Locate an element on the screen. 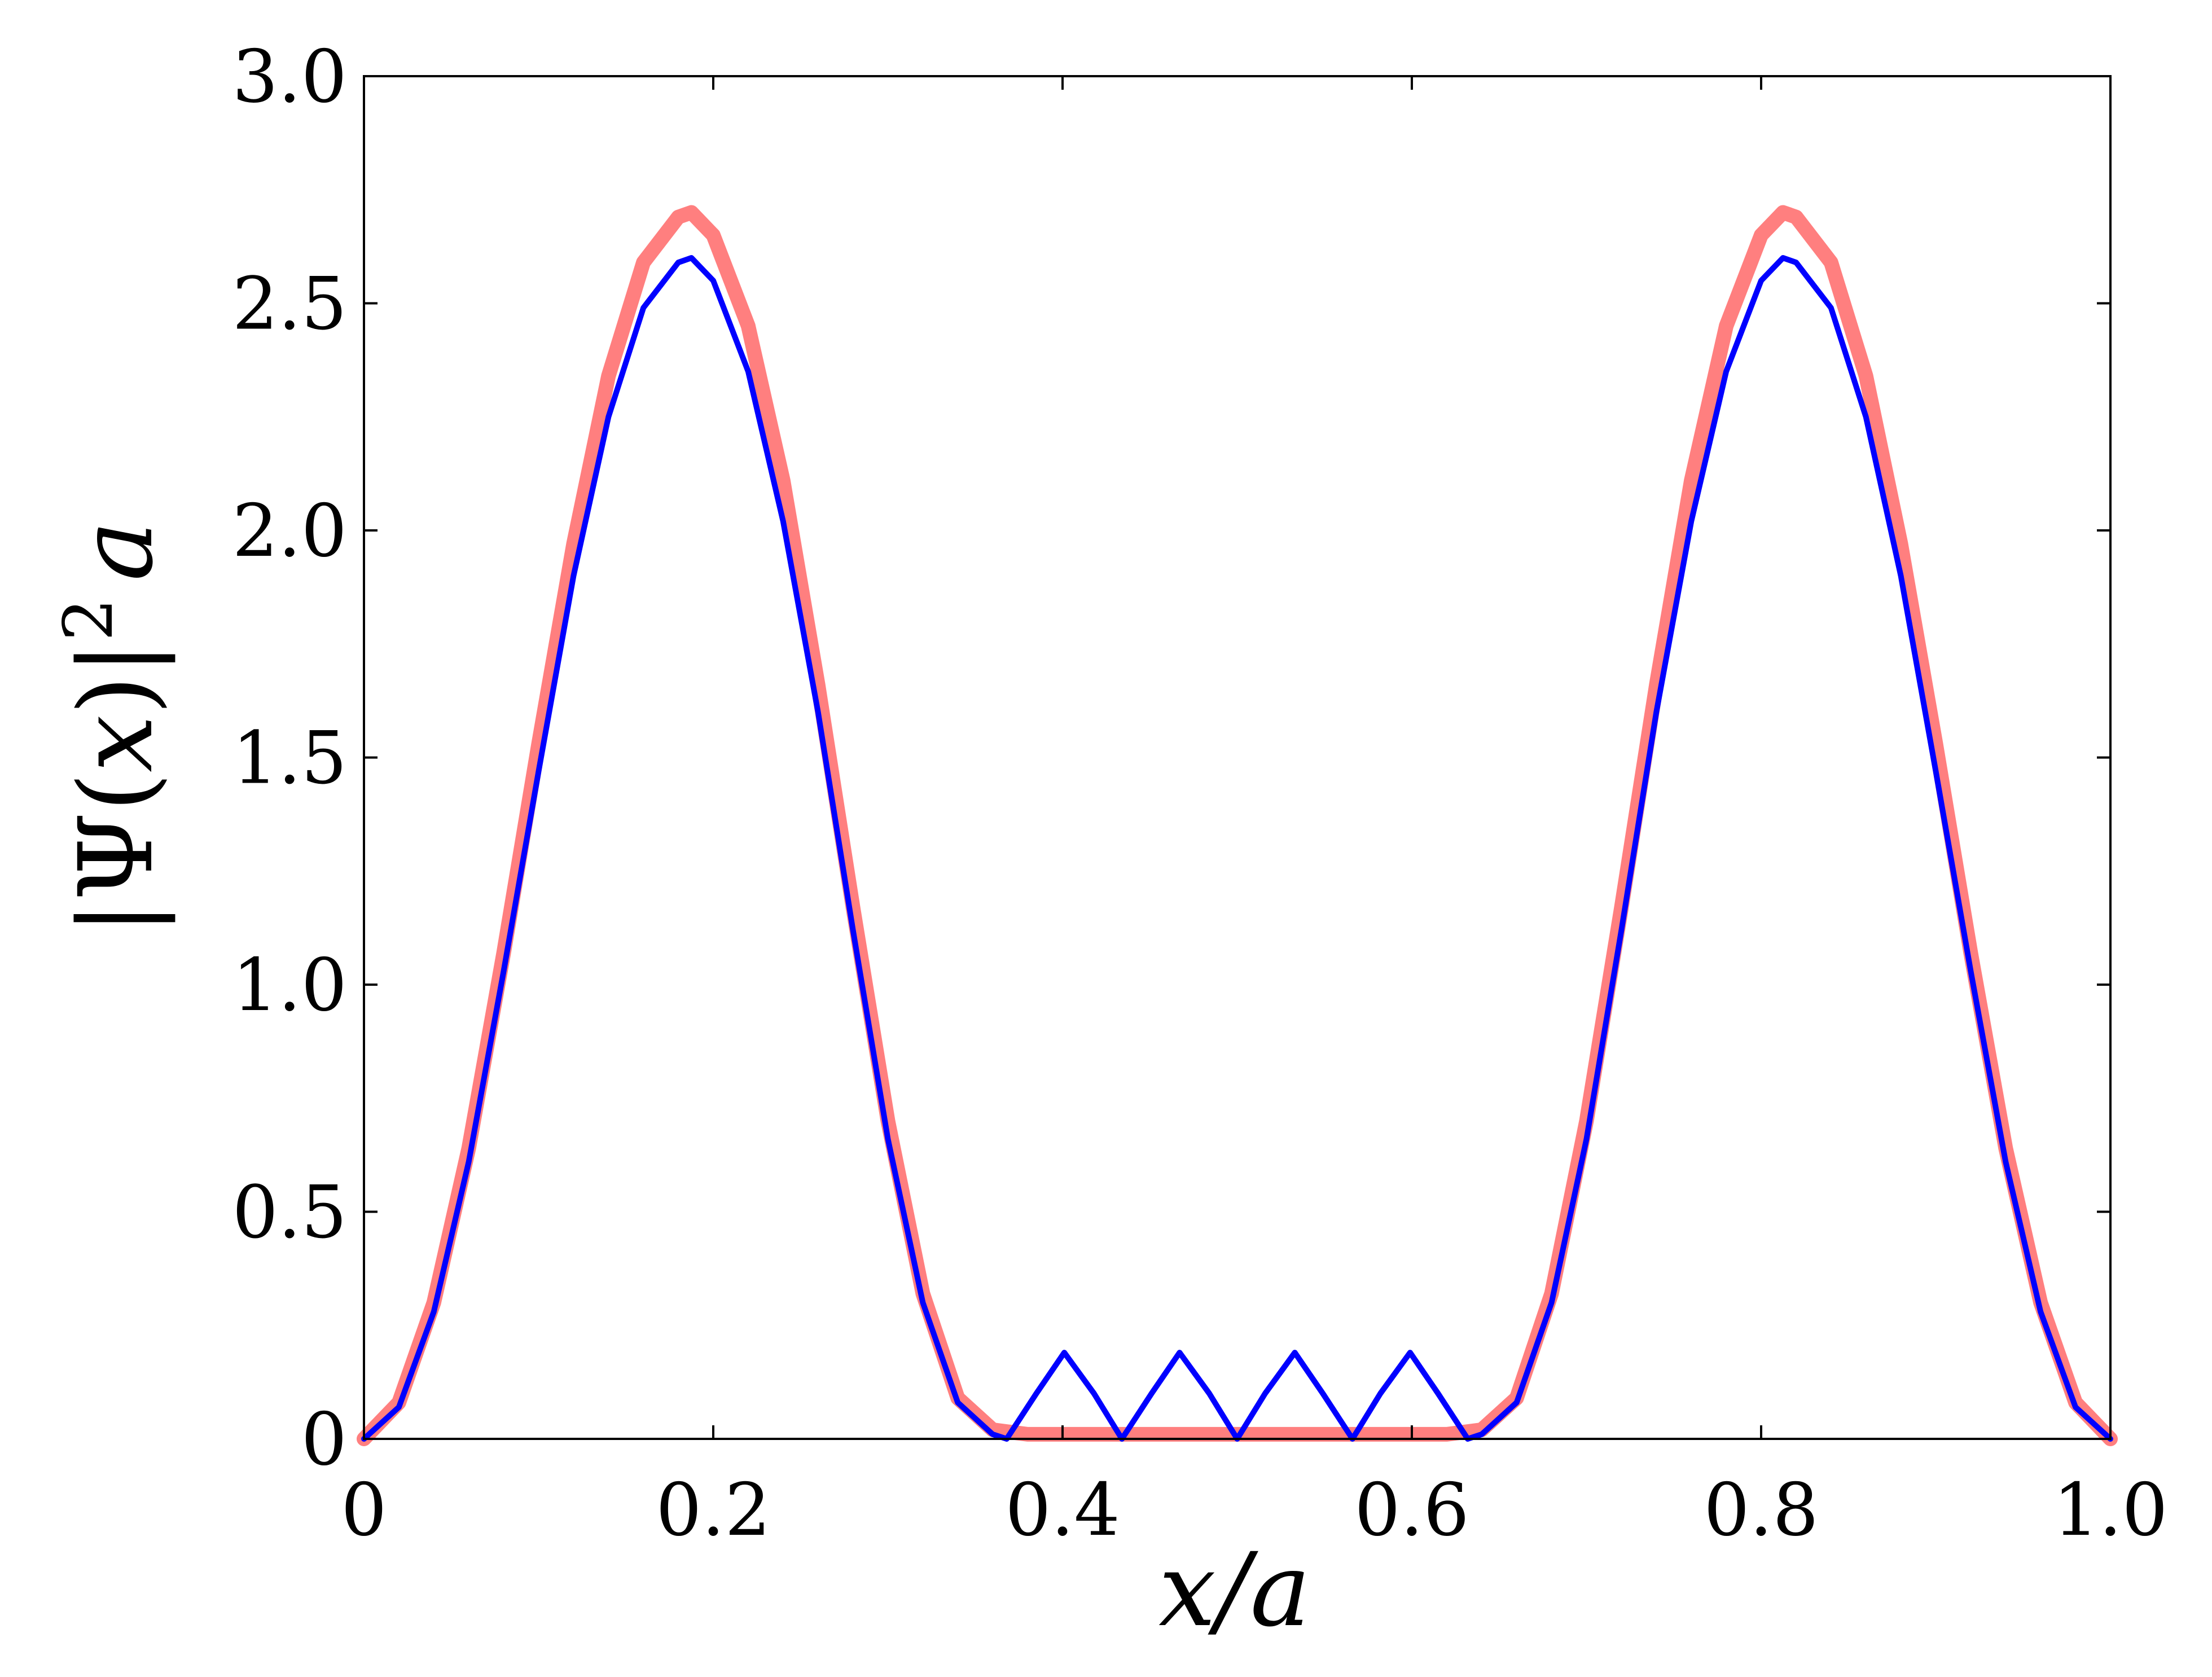  x-tick-label: 0.2 is located at coordinates (713, 1510).